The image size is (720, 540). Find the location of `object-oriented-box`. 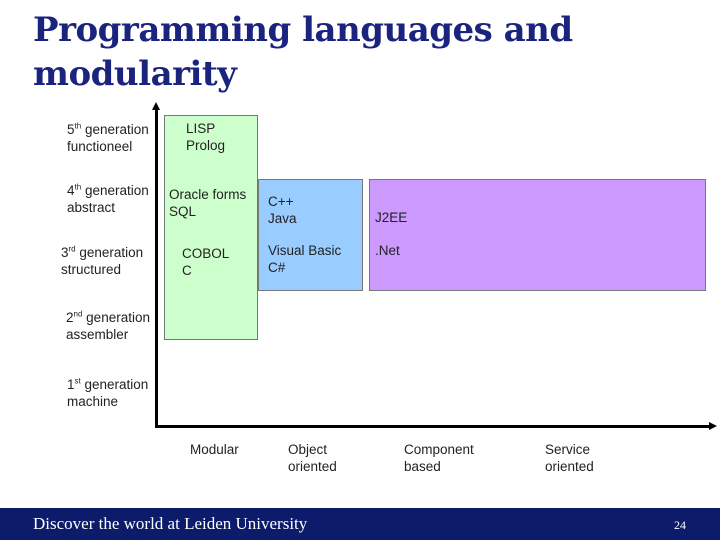

object-oriented-box is located at coordinates (310, 235).